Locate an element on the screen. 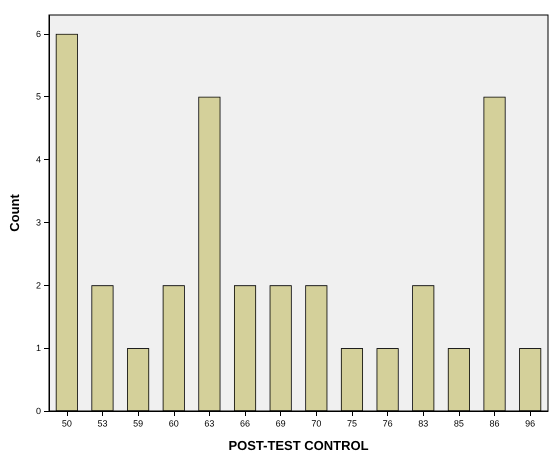 Image resolution: width=552 pixels, height=457 pixels. x-tick-label: 96 is located at coordinates (530, 423).